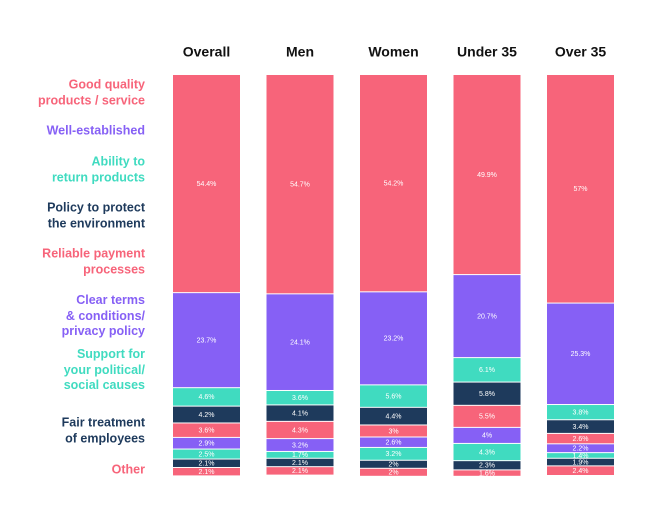 The image size is (660, 505). I want to click on value-label: 5.8%, so click(487, 394).